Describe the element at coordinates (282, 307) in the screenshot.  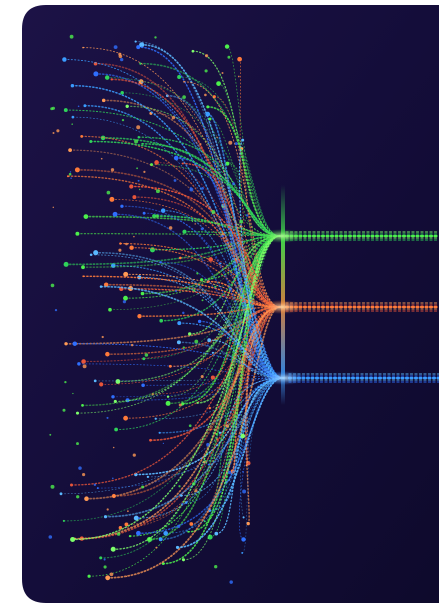
I see `glow` at that location.